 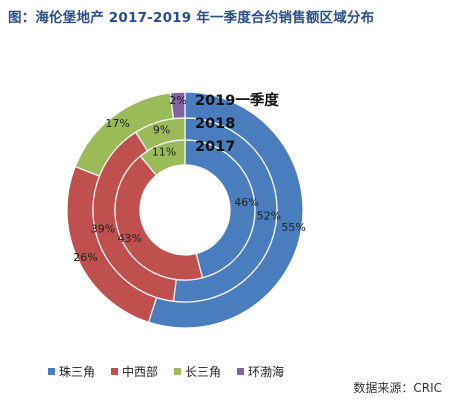 What do you see at coordinates (246, 202) in the screenshot?
I see `data-label: 46%` at bounding box center [246, 202].